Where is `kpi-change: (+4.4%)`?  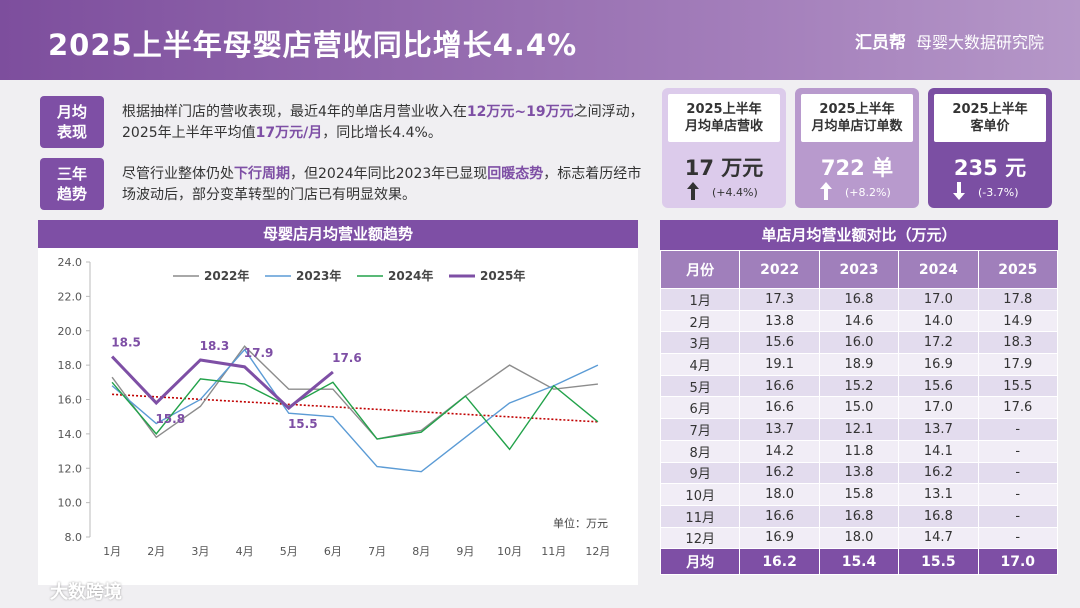 kpi-change: (+4.4%) is located at coordinates (735, 192).